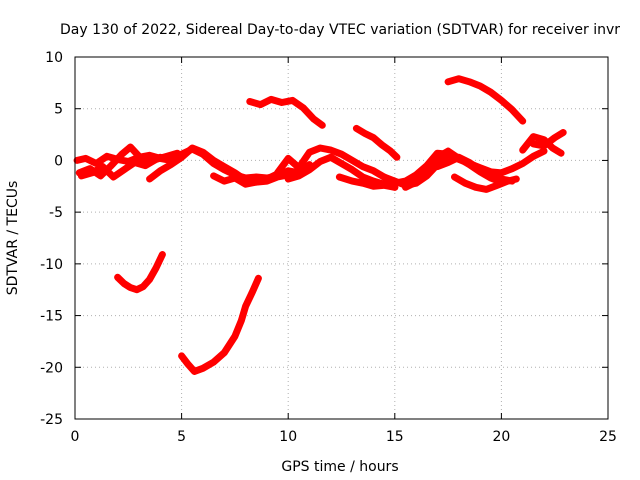  Describe the element at coordinates (339, 467) in the screenshot. I see `x-axis-label: GPS time / hours` at that location.